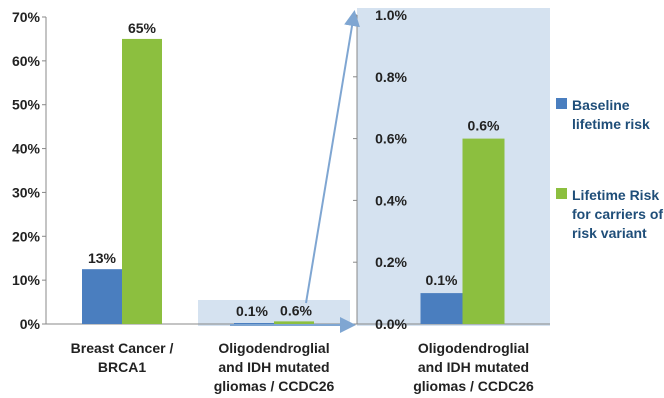 The width and height of the screenshot is (664, 398). Describe the element at coordinates (26, 61) in the screenshot. I see `main-y-tick-label: 60%` at that location.